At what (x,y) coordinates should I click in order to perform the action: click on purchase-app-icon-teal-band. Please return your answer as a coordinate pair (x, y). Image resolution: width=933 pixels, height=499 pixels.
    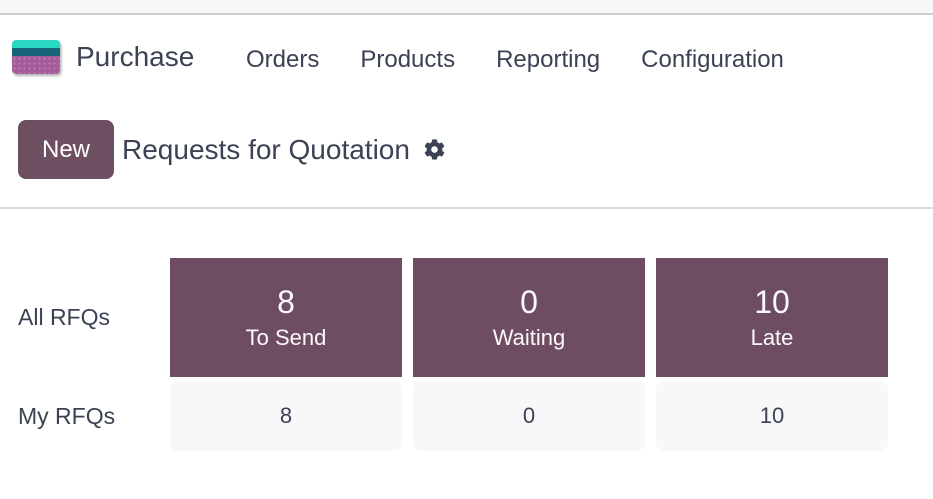
    Looking at the image, I should click on (36, 44).